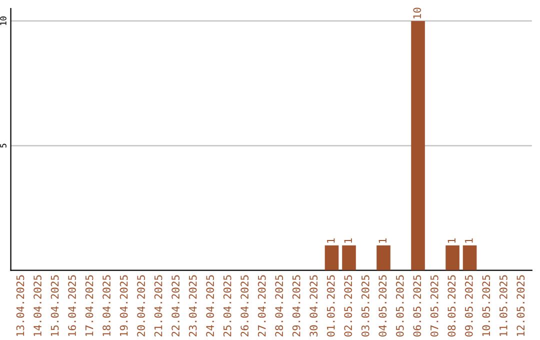 This screenshot has height=340, width=540. I want to click on x-tick-label: 28.04.2025, so click(279, 305).